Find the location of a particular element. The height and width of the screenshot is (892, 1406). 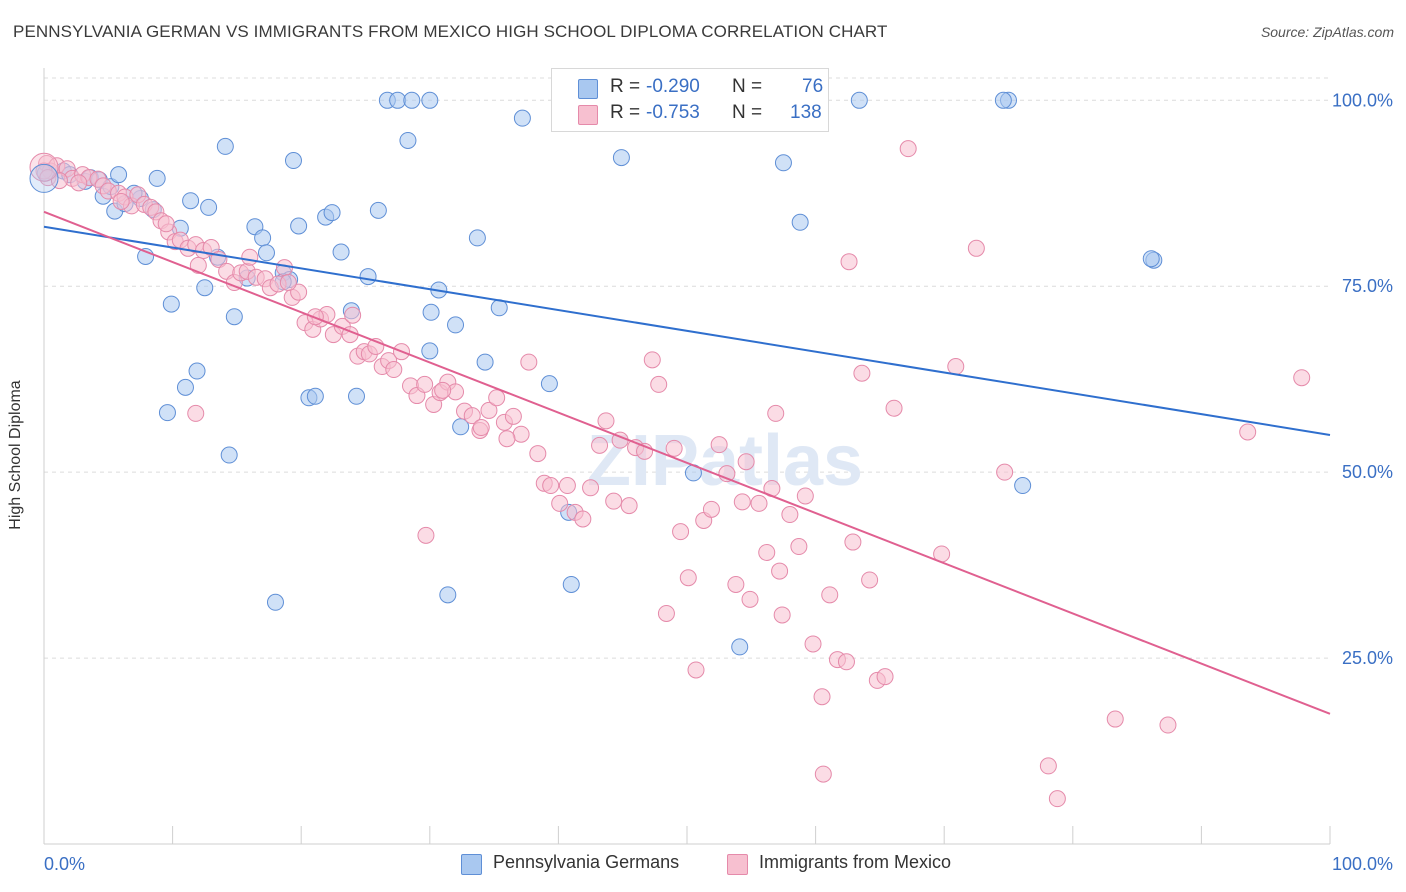

bottom-legend-label: Pennsylvania Germans is located at coordinates (586, 862).